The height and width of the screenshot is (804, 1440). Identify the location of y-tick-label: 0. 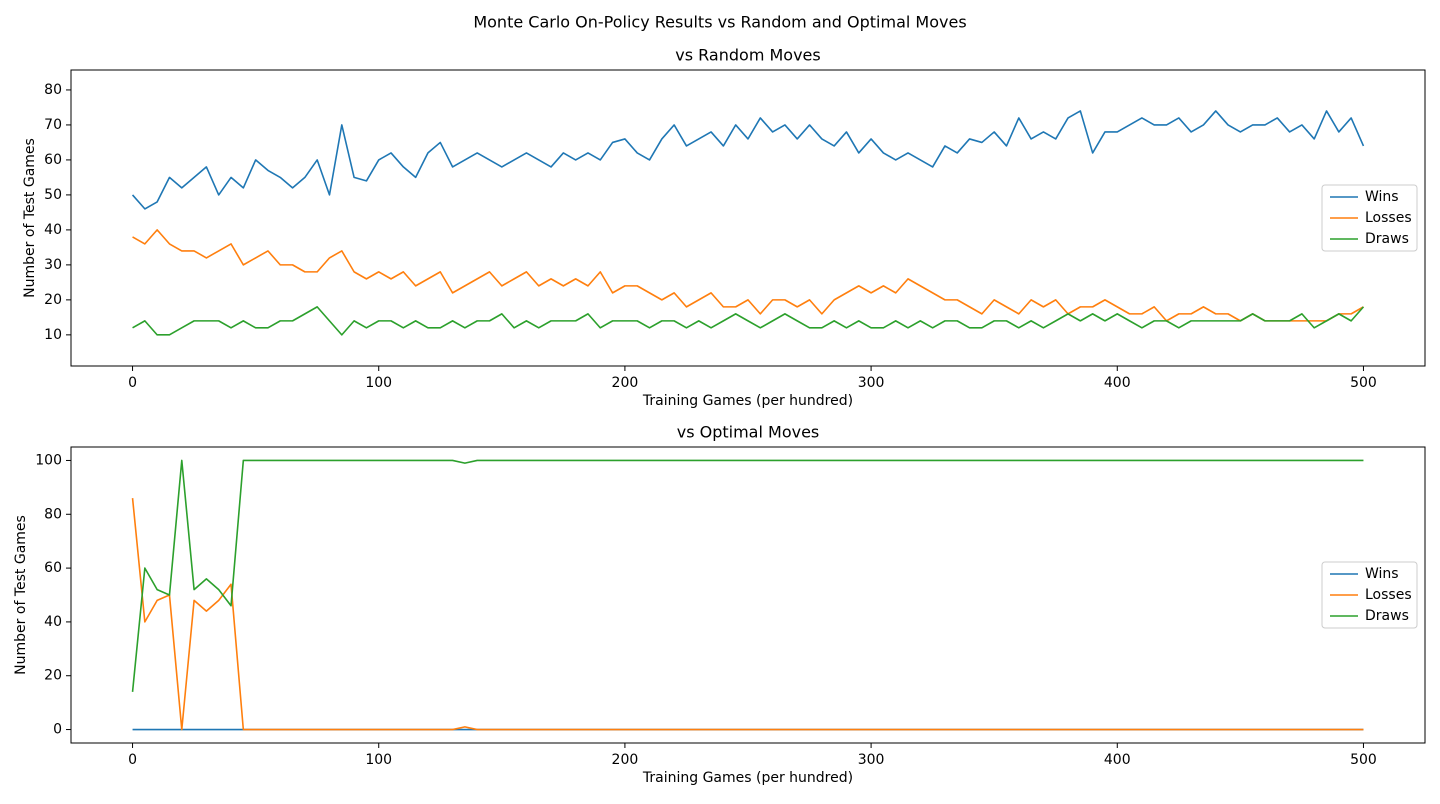
(57, 730).